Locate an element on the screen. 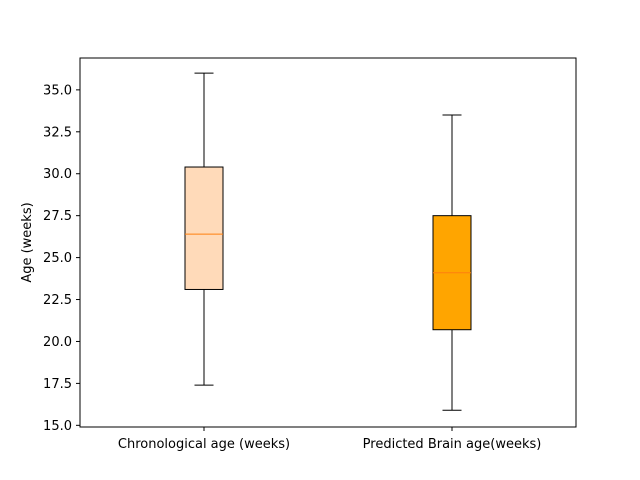 The image size is (640, 480). y-axis-label: Age (weeks) is located at coordinates (27, 242).